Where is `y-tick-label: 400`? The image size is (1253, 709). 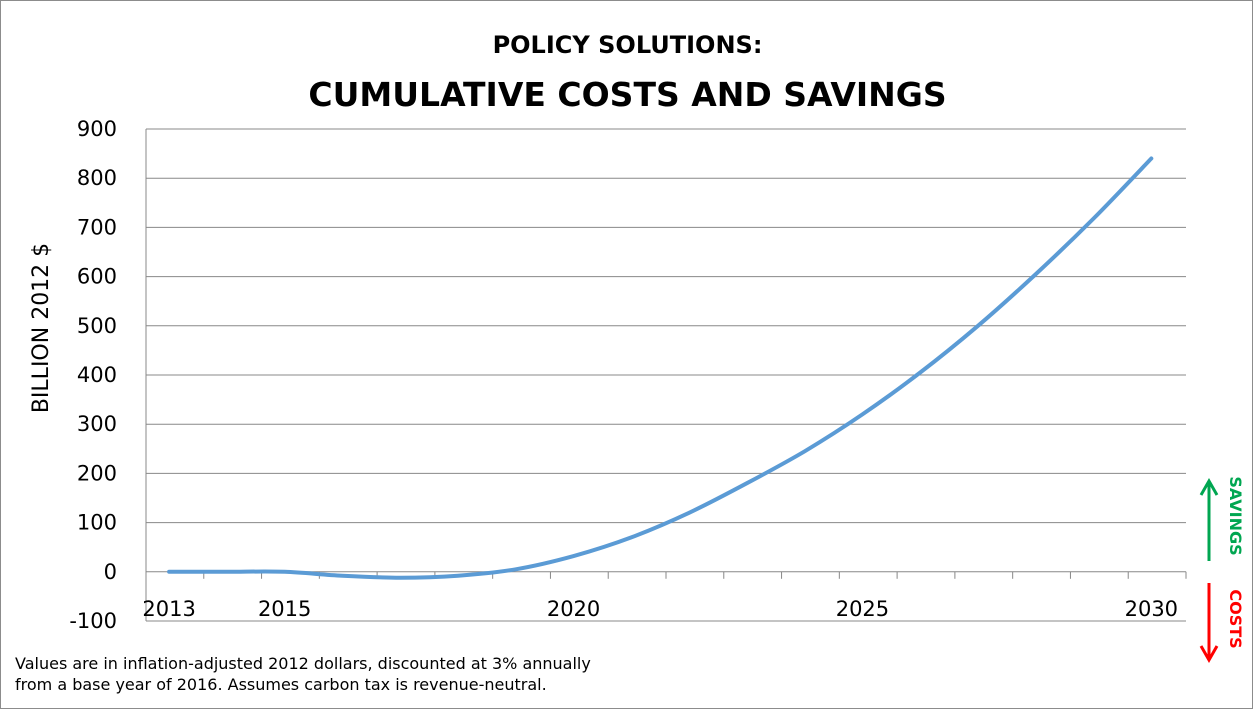 y-tick-label: 400 is located at coordinates (97, 375).